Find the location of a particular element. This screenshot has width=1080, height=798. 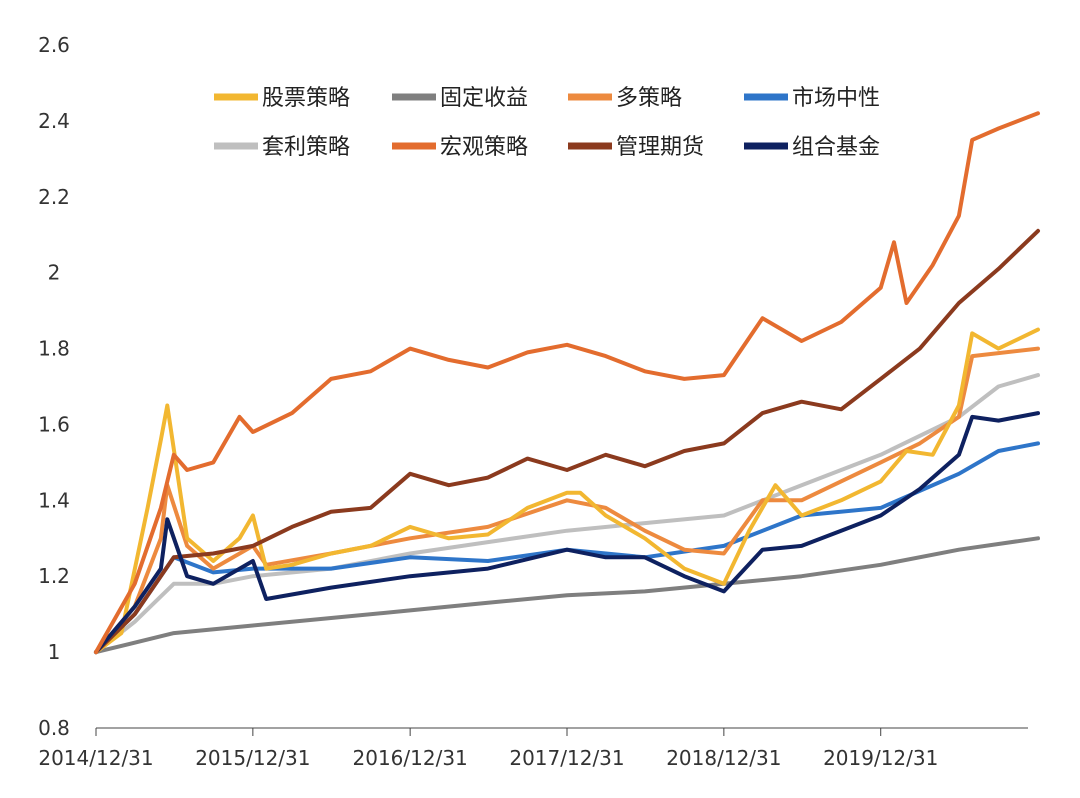

y-tick-label: 1.6 is located at coordinates (54, 424).